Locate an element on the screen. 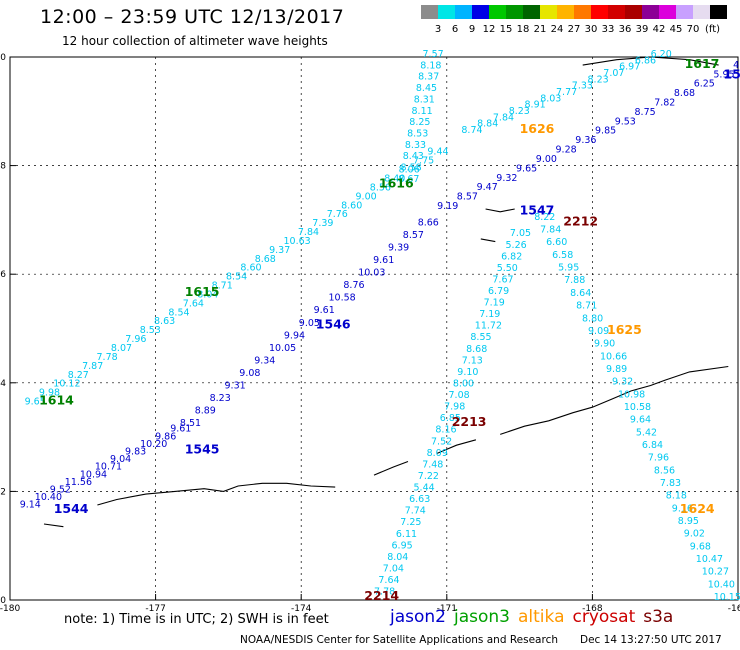  swh-value: 7.75 is located at coordinates (423, 161).